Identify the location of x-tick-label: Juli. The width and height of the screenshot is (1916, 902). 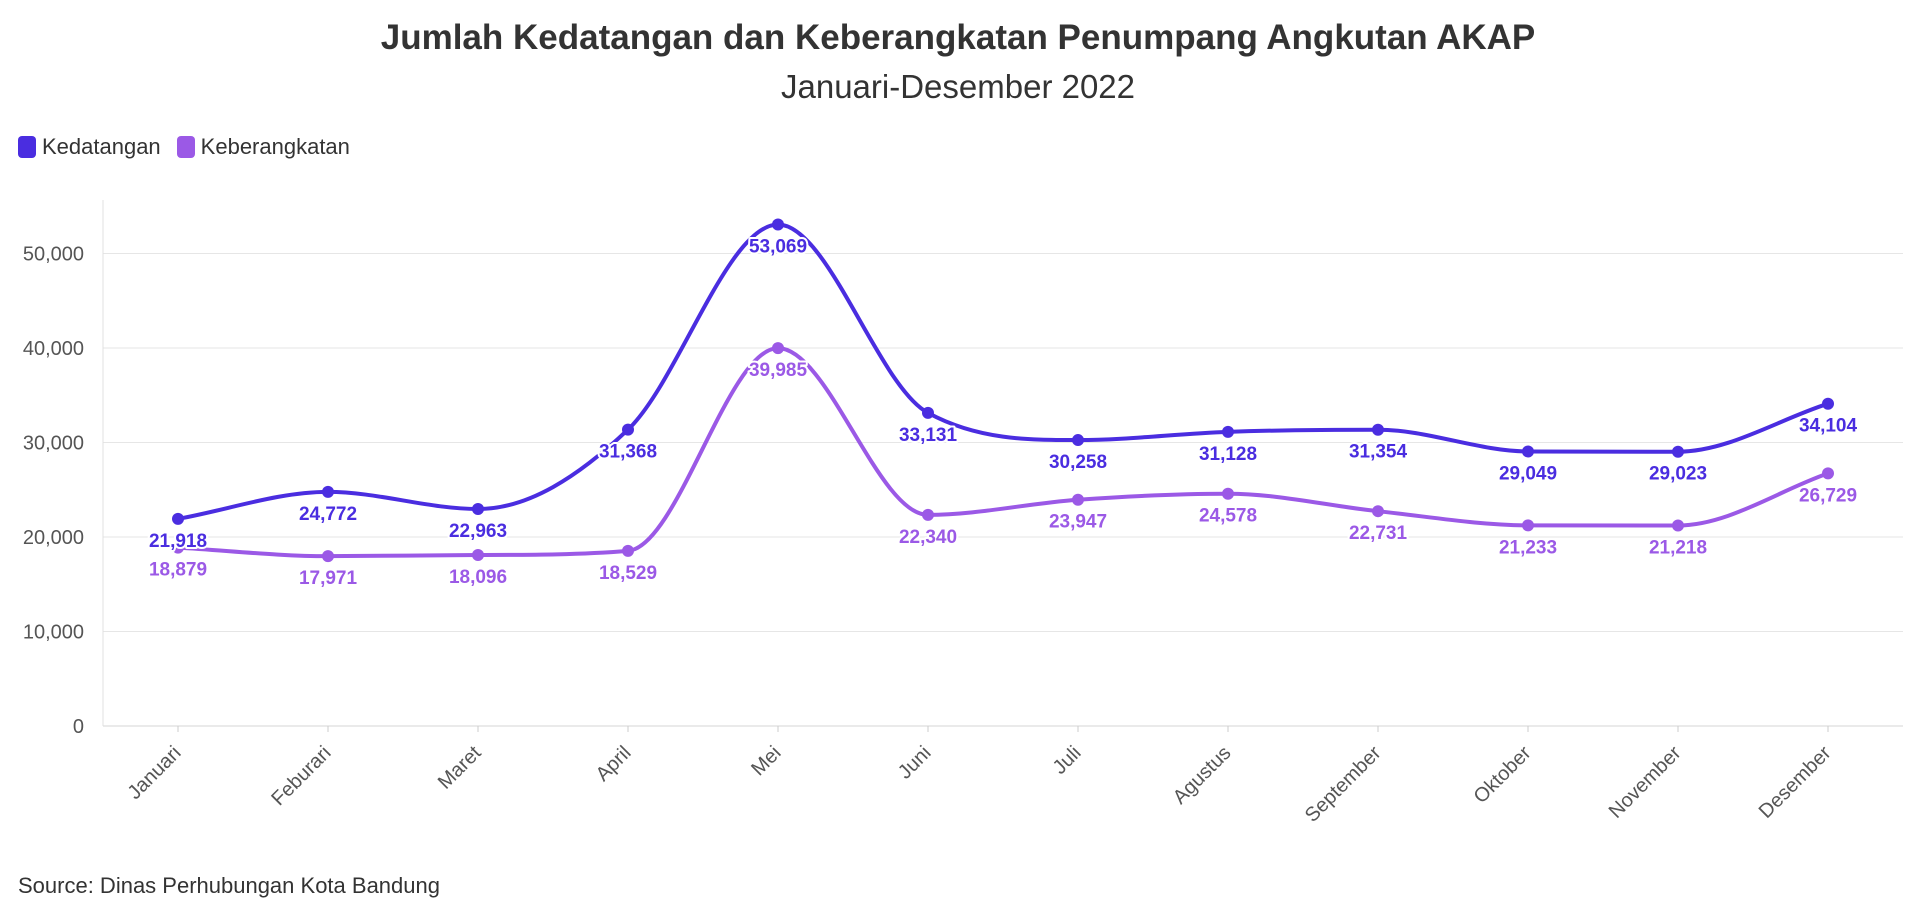
(1067, 760).